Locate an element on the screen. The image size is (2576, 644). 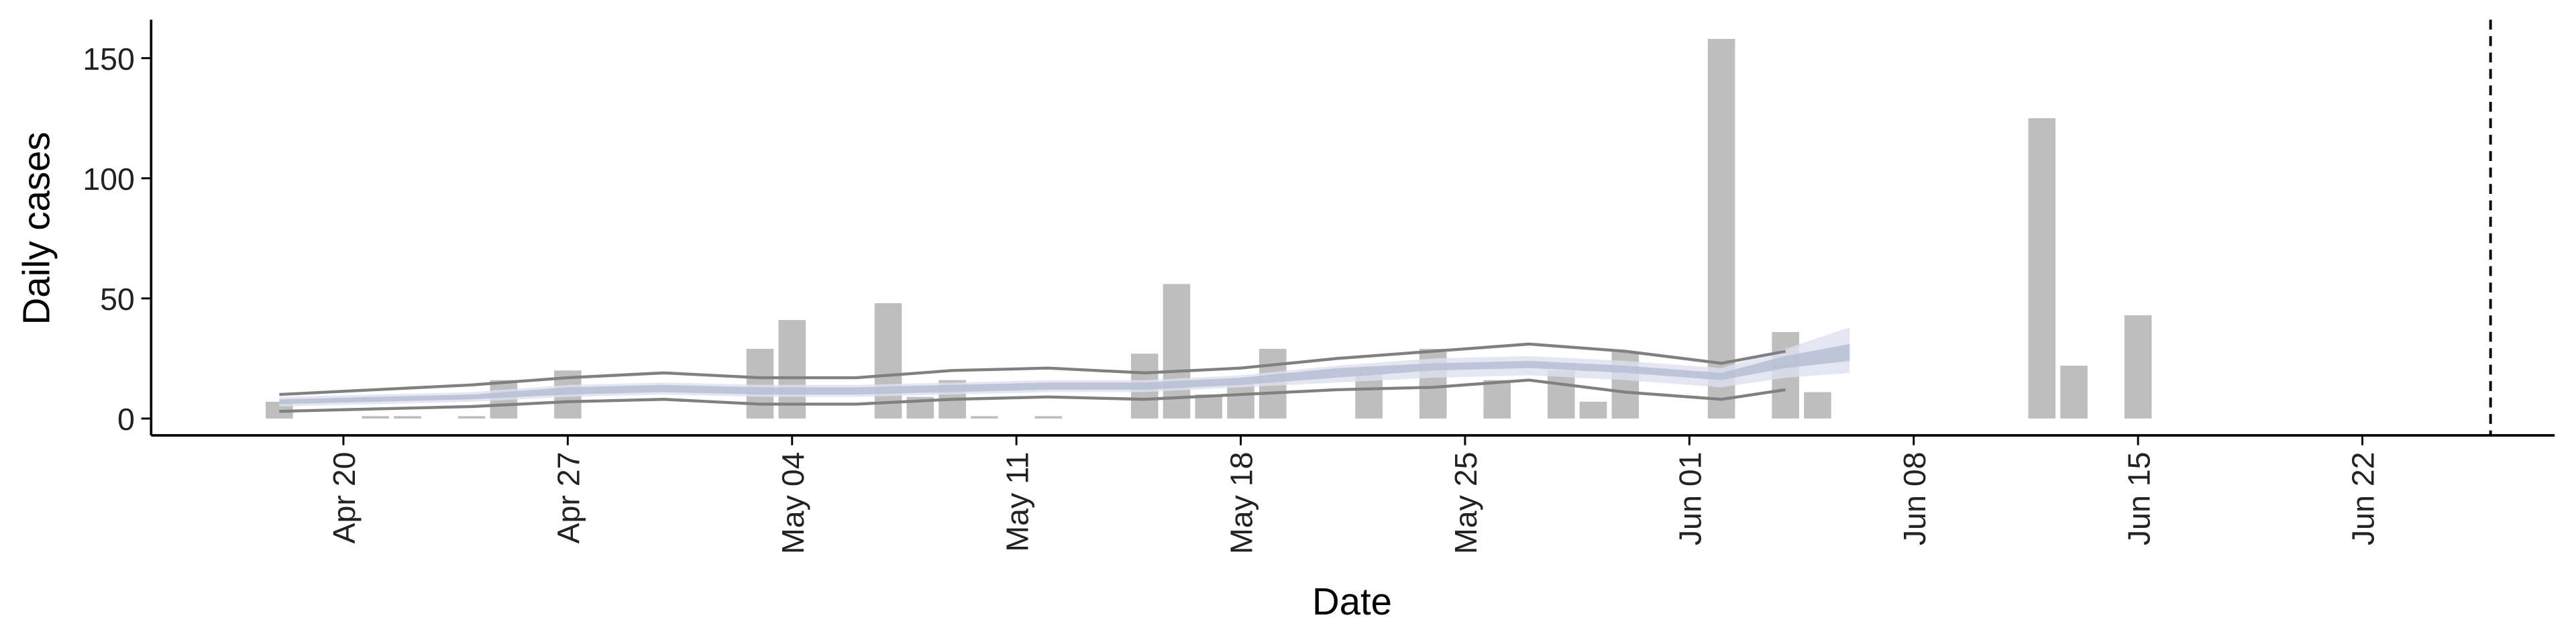
x-tick-label: May 04 is located at coordinates (792, 502).